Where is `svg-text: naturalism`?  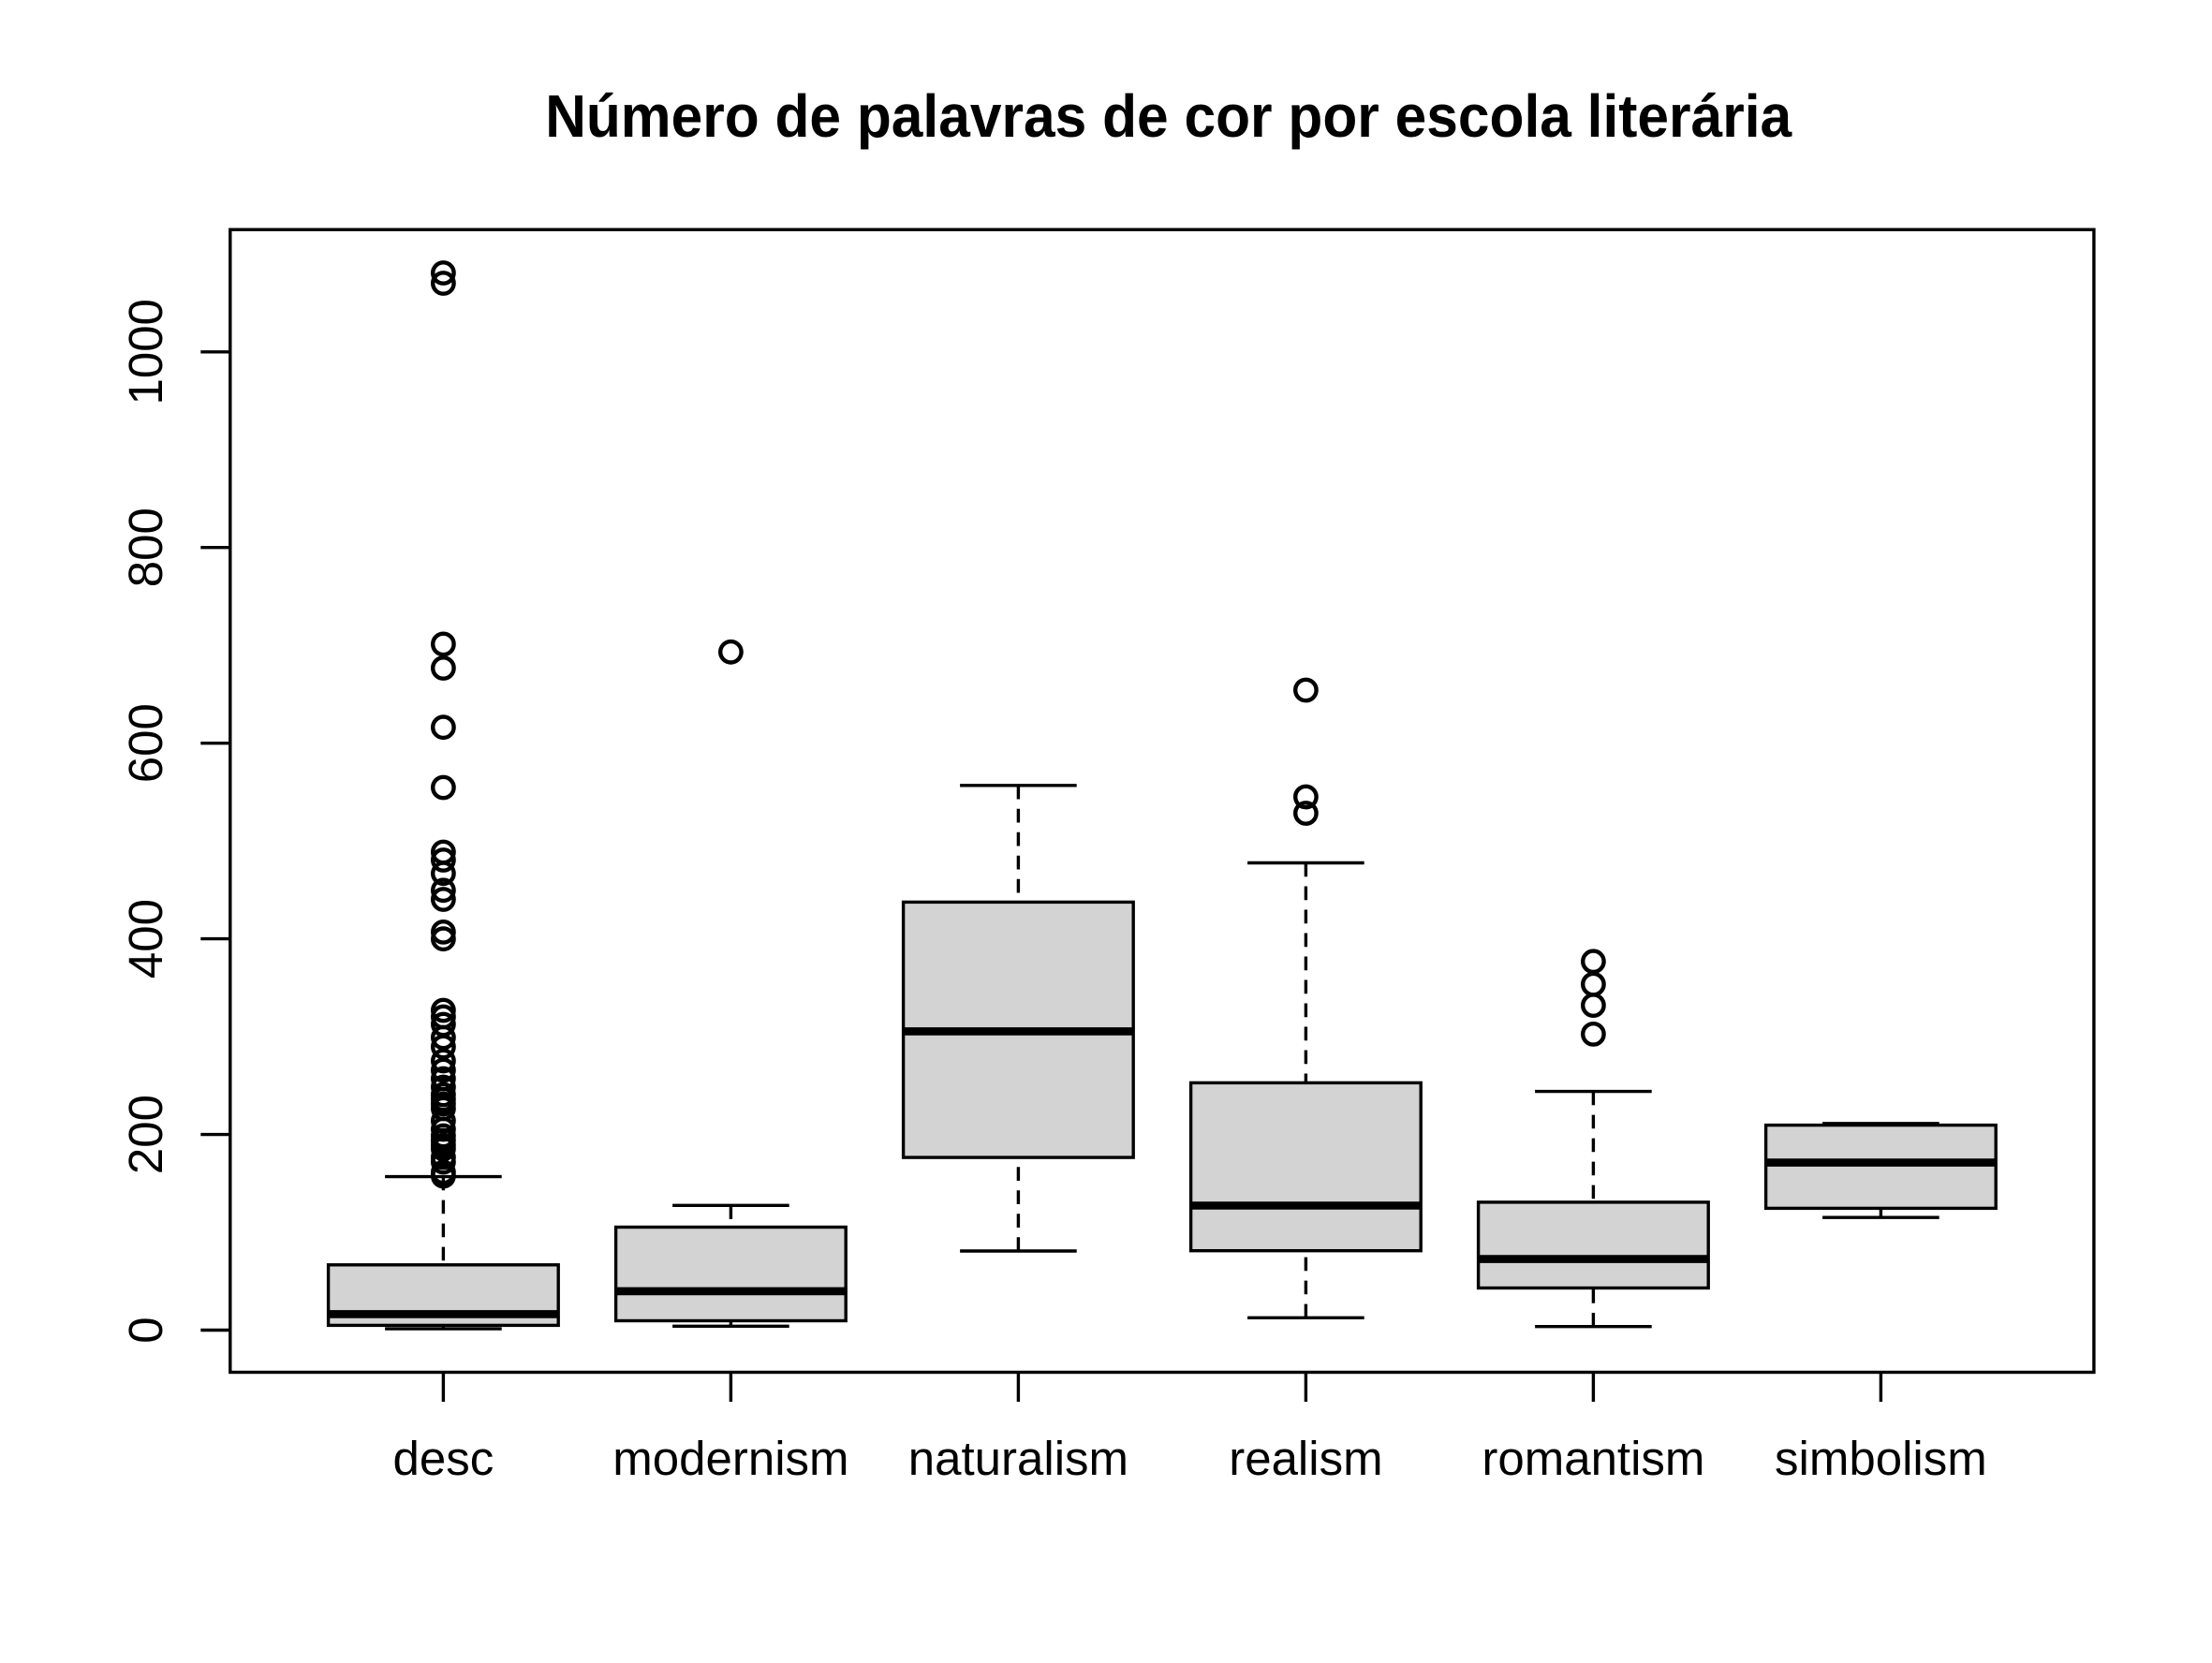 svg-text: naturalism is located at coordinates (1018, 1458).